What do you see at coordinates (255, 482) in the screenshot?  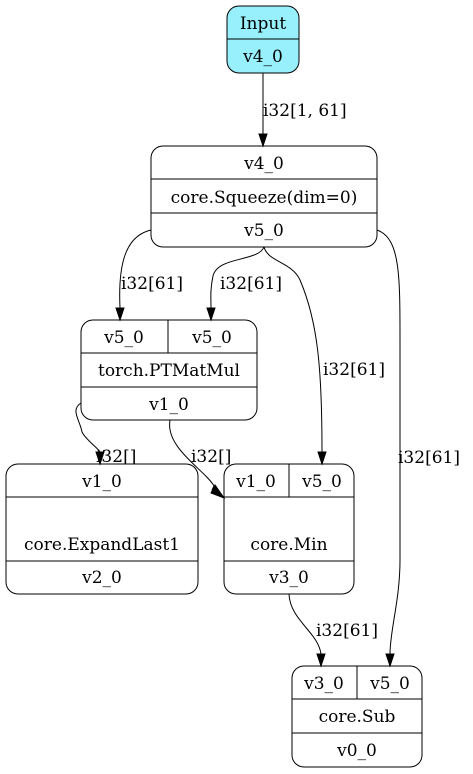 I see `node-min-input-a: v1_0` at bounding box center [255, 482].